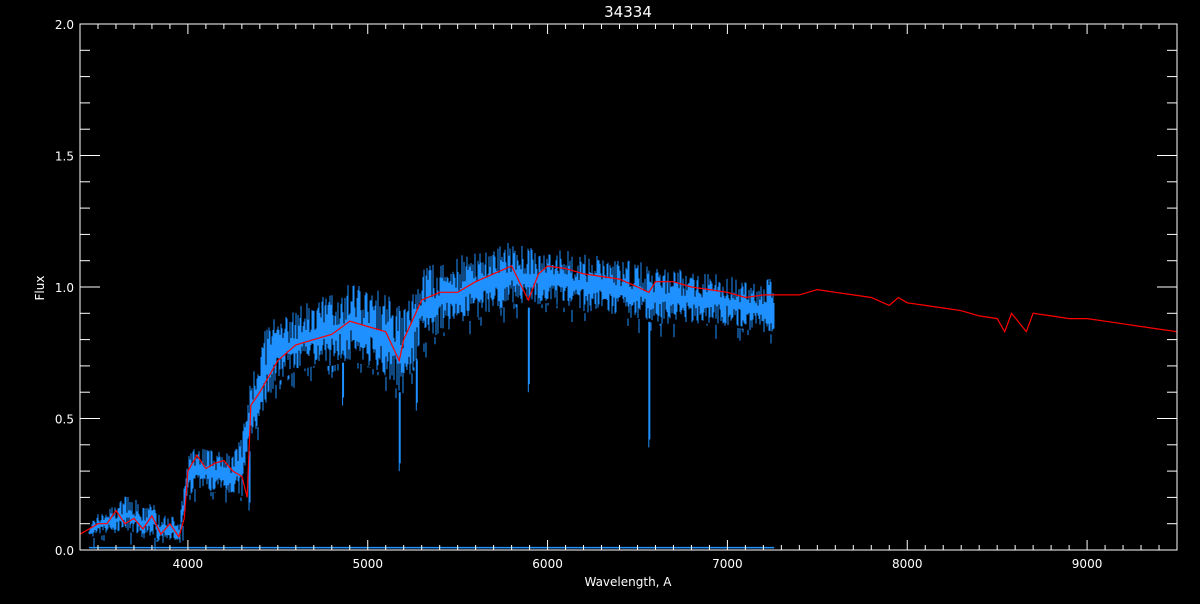  Describe the element at coordinates (64, 288) in the screenshot. I see `y-tick-label: 1.0` at that location.